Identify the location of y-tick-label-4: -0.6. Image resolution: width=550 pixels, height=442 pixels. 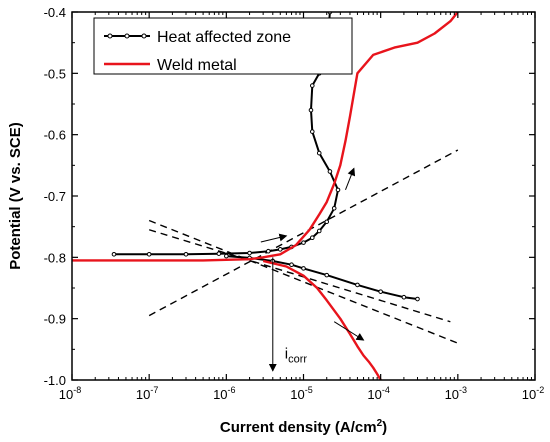
(55, 135).